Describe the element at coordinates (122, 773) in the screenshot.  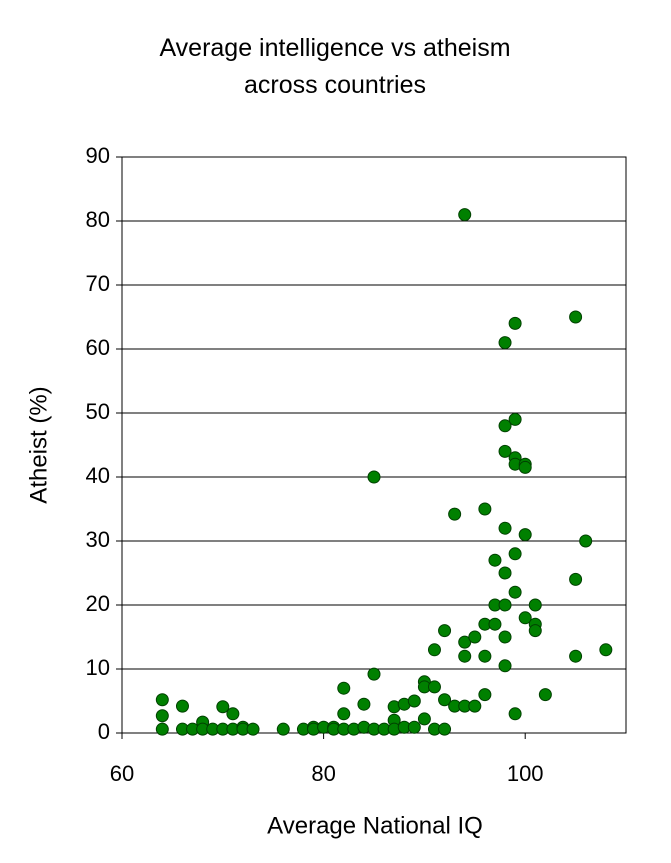
I see `x-tick-label: 60` at that location.